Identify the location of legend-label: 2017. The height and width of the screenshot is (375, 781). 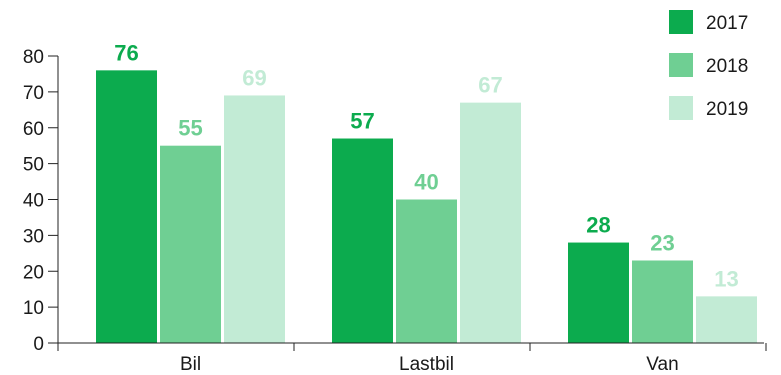
(727, 23).